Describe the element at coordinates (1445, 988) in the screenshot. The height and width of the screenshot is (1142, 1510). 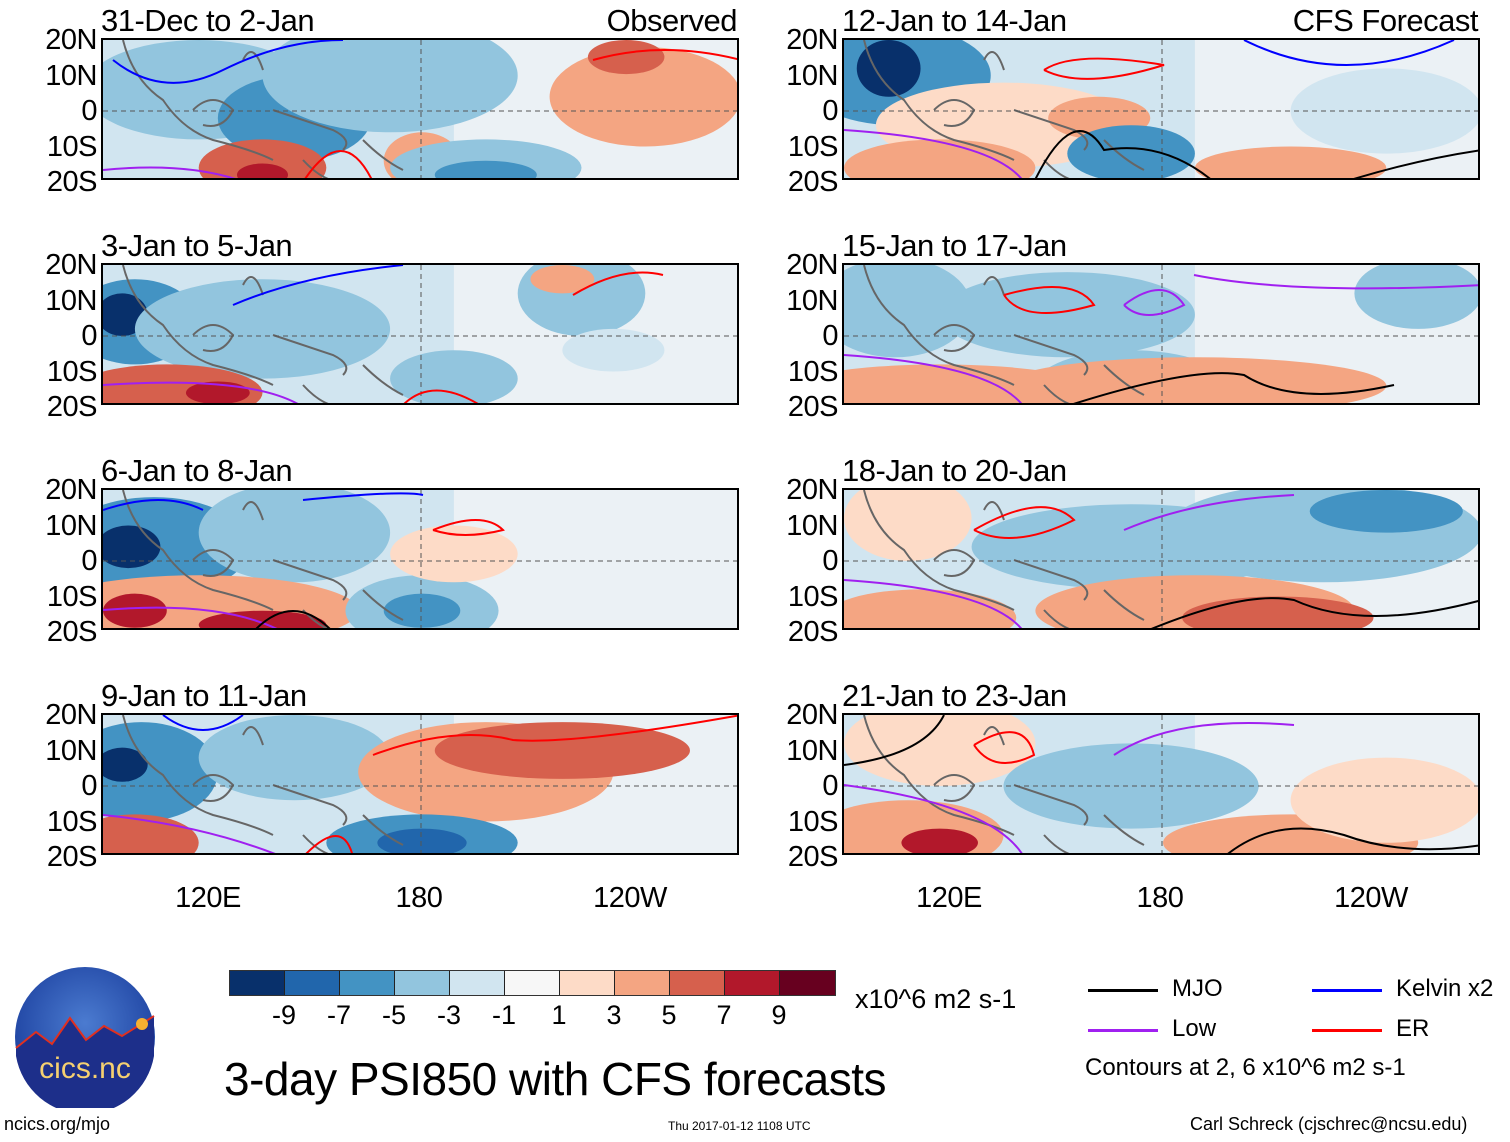
I see `legend-label: Kelvin x2` at that location.